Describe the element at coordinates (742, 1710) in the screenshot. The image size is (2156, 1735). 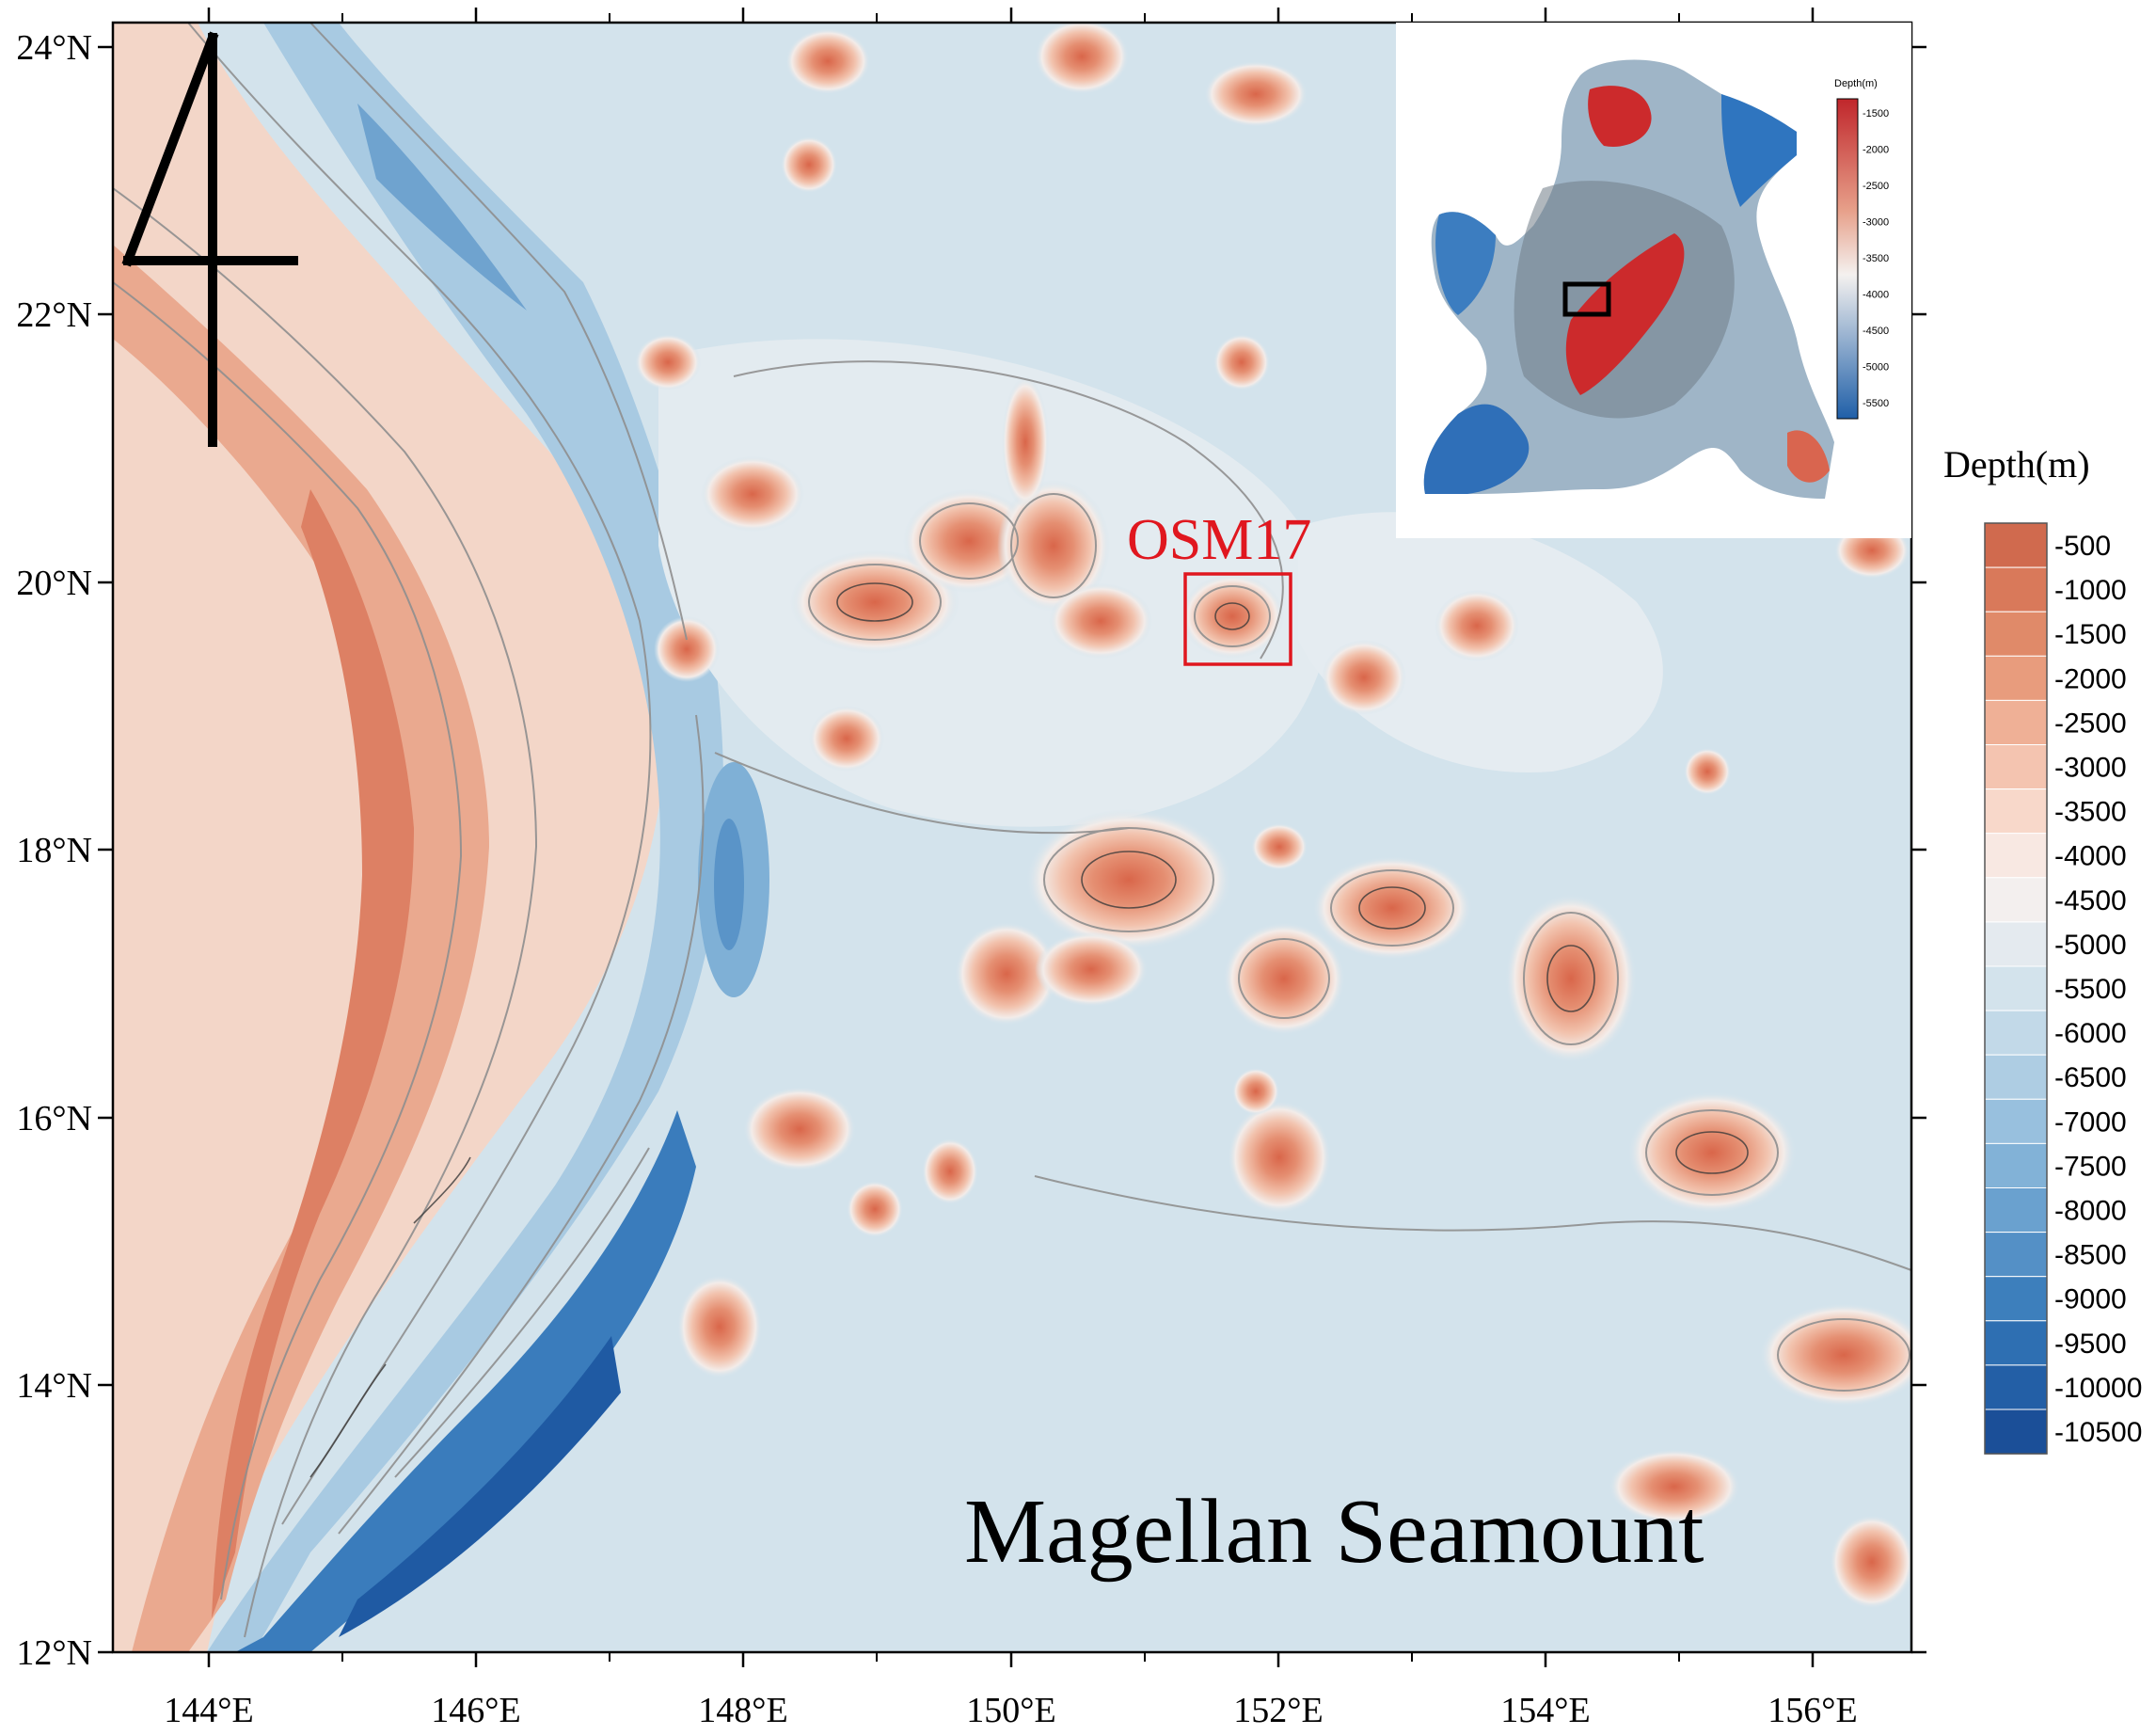
I see `lon-label: 148°E` at that location.